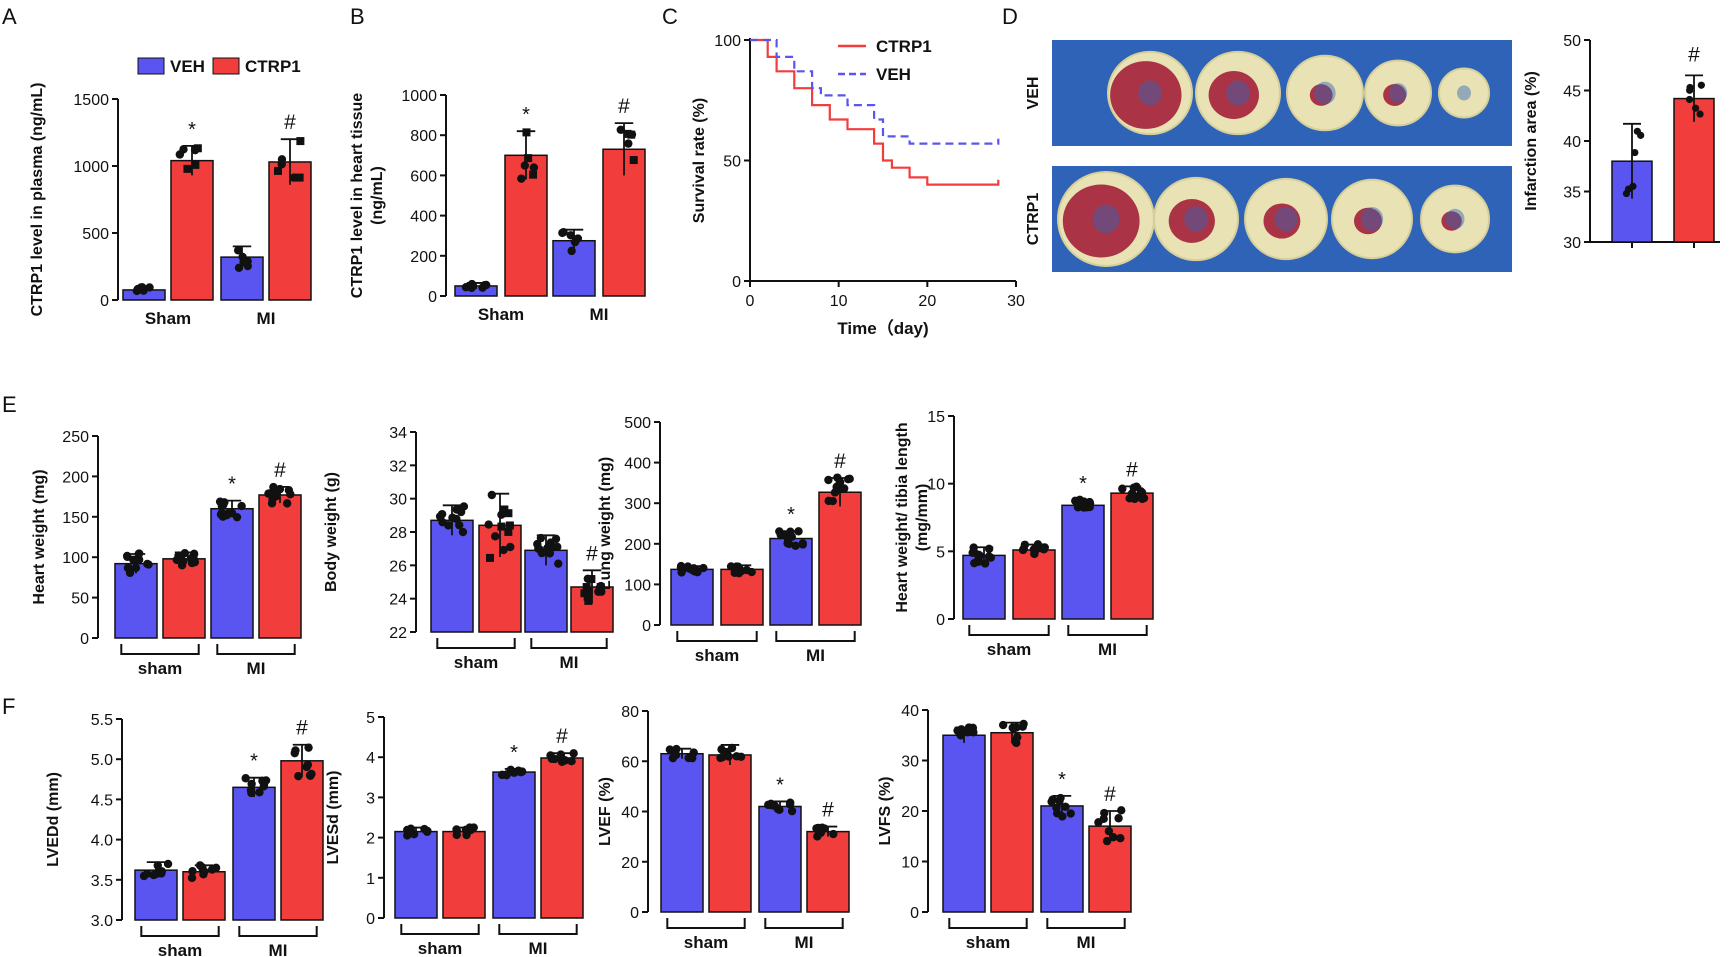 The image size is (1734, 957). I want to click on y-axis-label: LVEF (%), so click(605, 811).